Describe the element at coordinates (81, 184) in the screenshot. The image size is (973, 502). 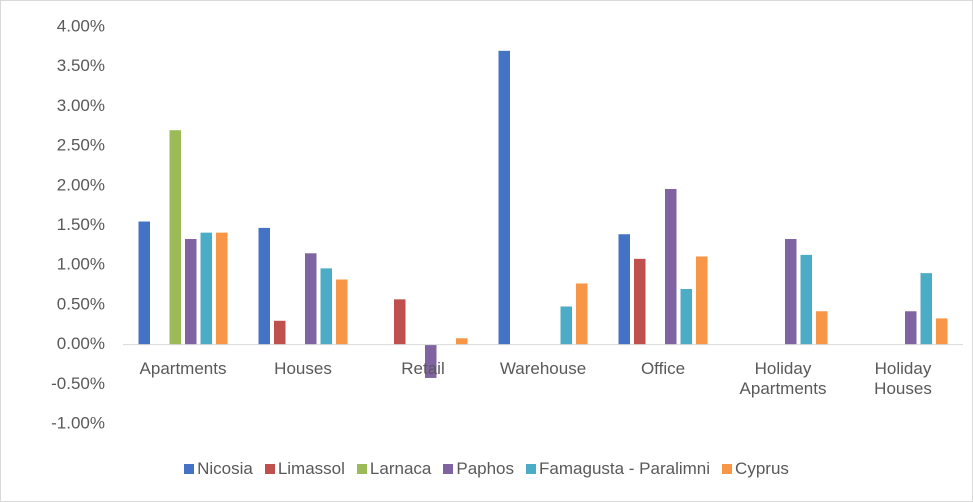
I see `y-tick-label: 2.00%` at that location.